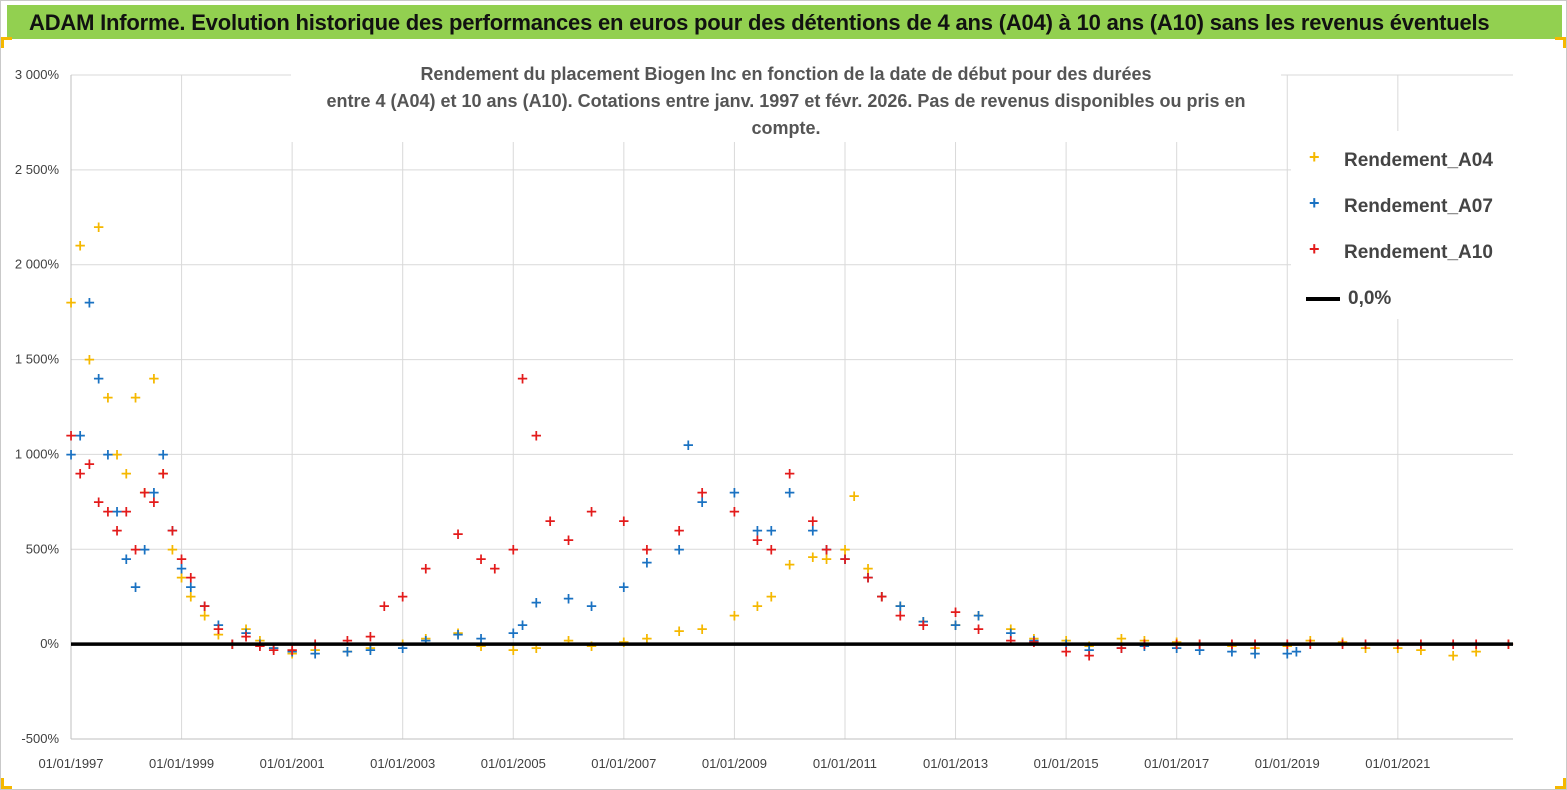 This screenshot has width=1567, height=790. Describe the element at coordinates (1418, 160) in the screenshot. I see `legend-label-a04: Rendement_A04` at that location.